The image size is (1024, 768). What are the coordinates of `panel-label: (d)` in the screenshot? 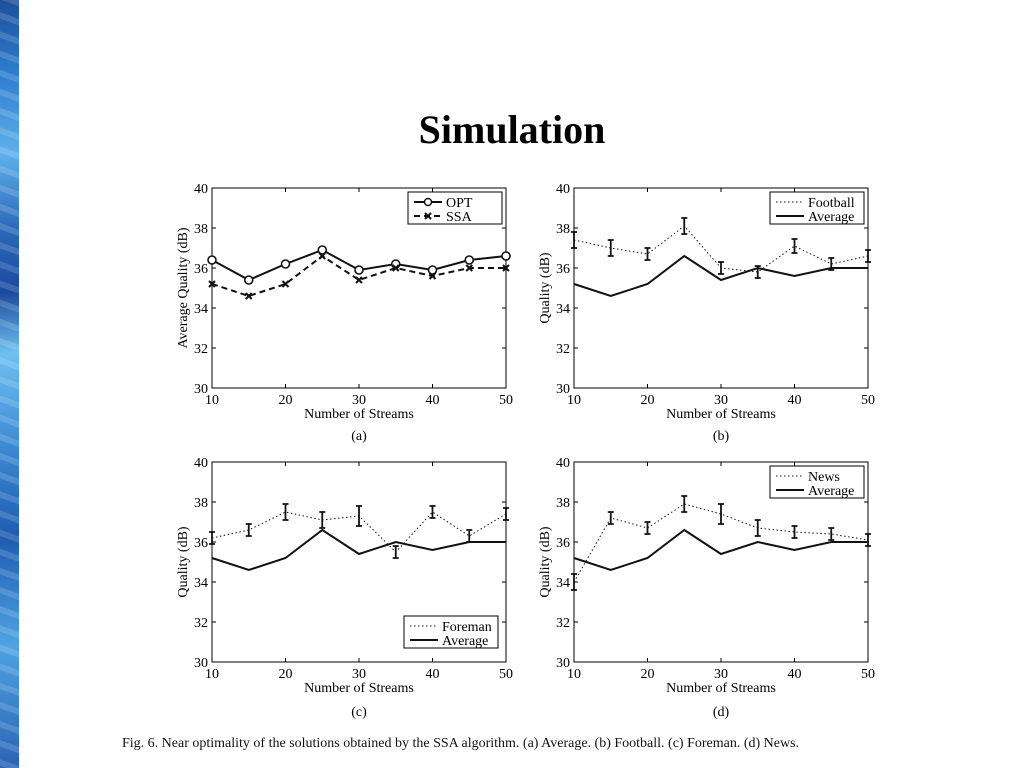 It's located at (721, 712).